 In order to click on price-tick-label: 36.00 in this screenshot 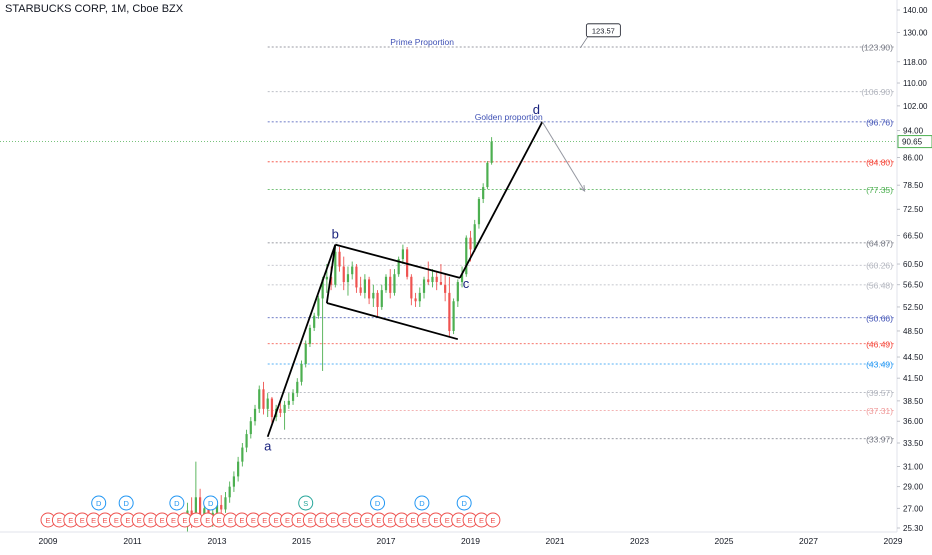, I will do `click(913, 421)`.